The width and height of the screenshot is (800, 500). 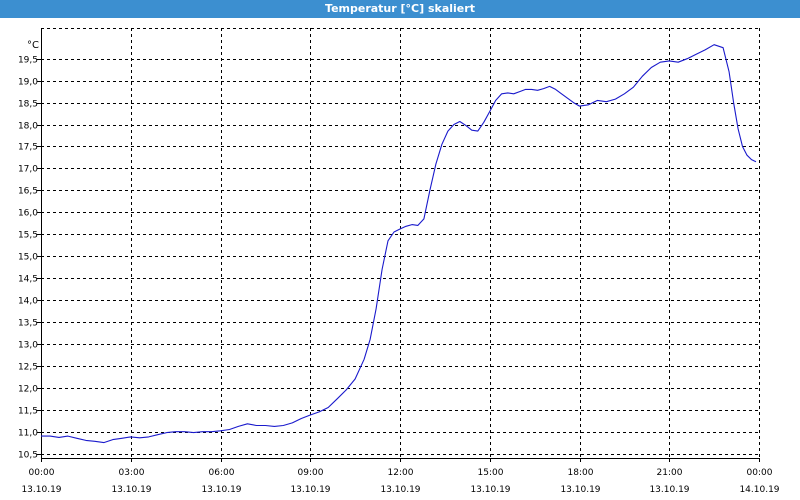 What do you see at coordinates (28, 105) in the screenshot?
I see `y-tick-label: 18,5` at bounding box center [28, 105].